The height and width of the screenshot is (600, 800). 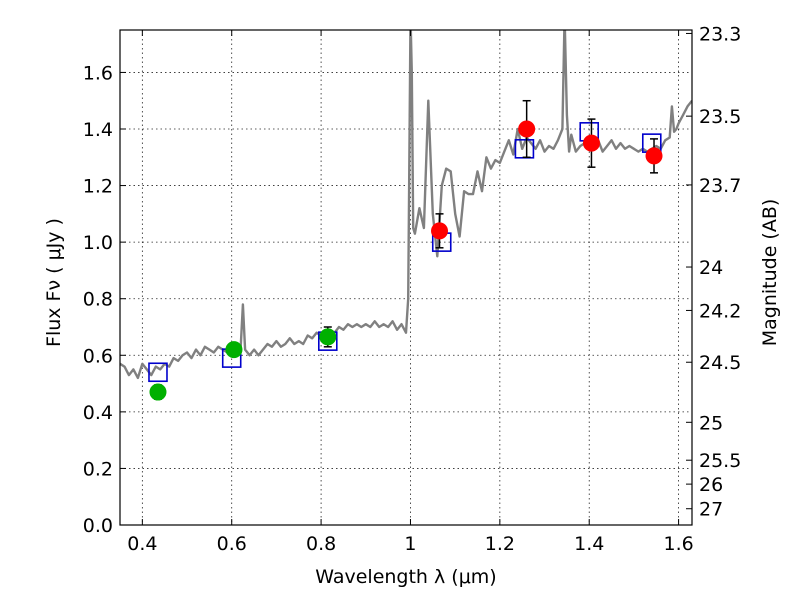 I want to click on y-tick-label: 1.4, so click(x=98, y=130).